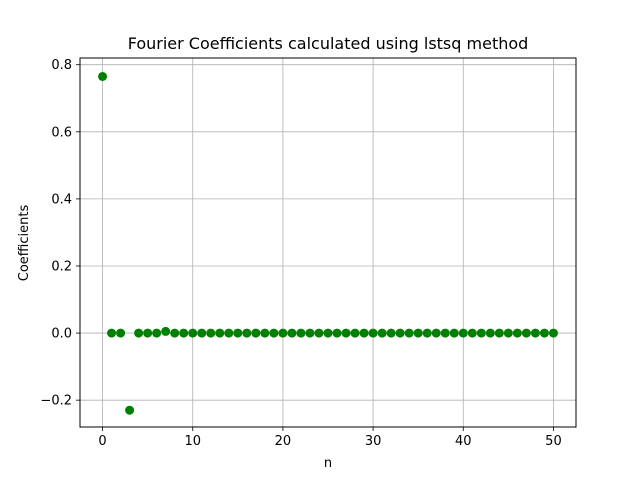  I want to click on x-tick-label: 40, so click(463, 441).